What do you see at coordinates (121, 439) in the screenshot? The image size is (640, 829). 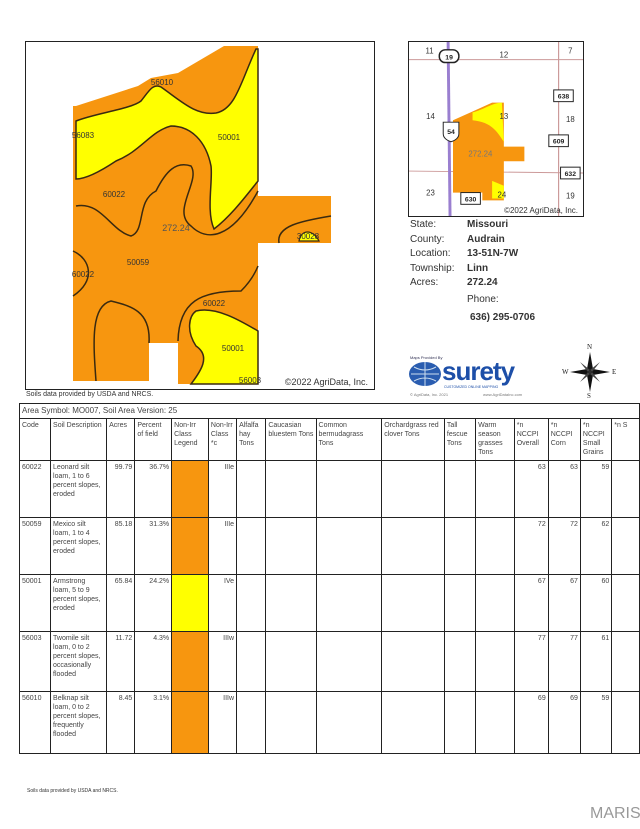 I see `col-header: Acres` at bounding box center [121, 439].